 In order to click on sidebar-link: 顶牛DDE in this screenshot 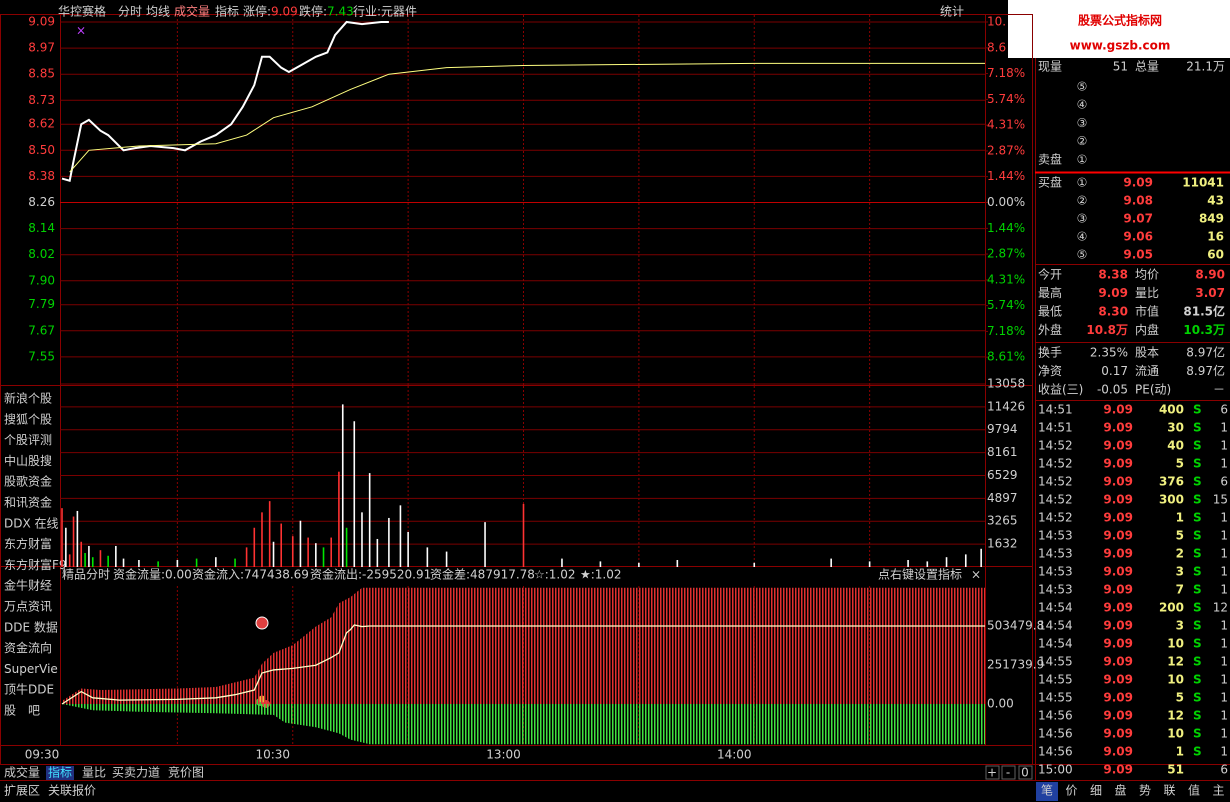, I will do `click(29, 689)`.